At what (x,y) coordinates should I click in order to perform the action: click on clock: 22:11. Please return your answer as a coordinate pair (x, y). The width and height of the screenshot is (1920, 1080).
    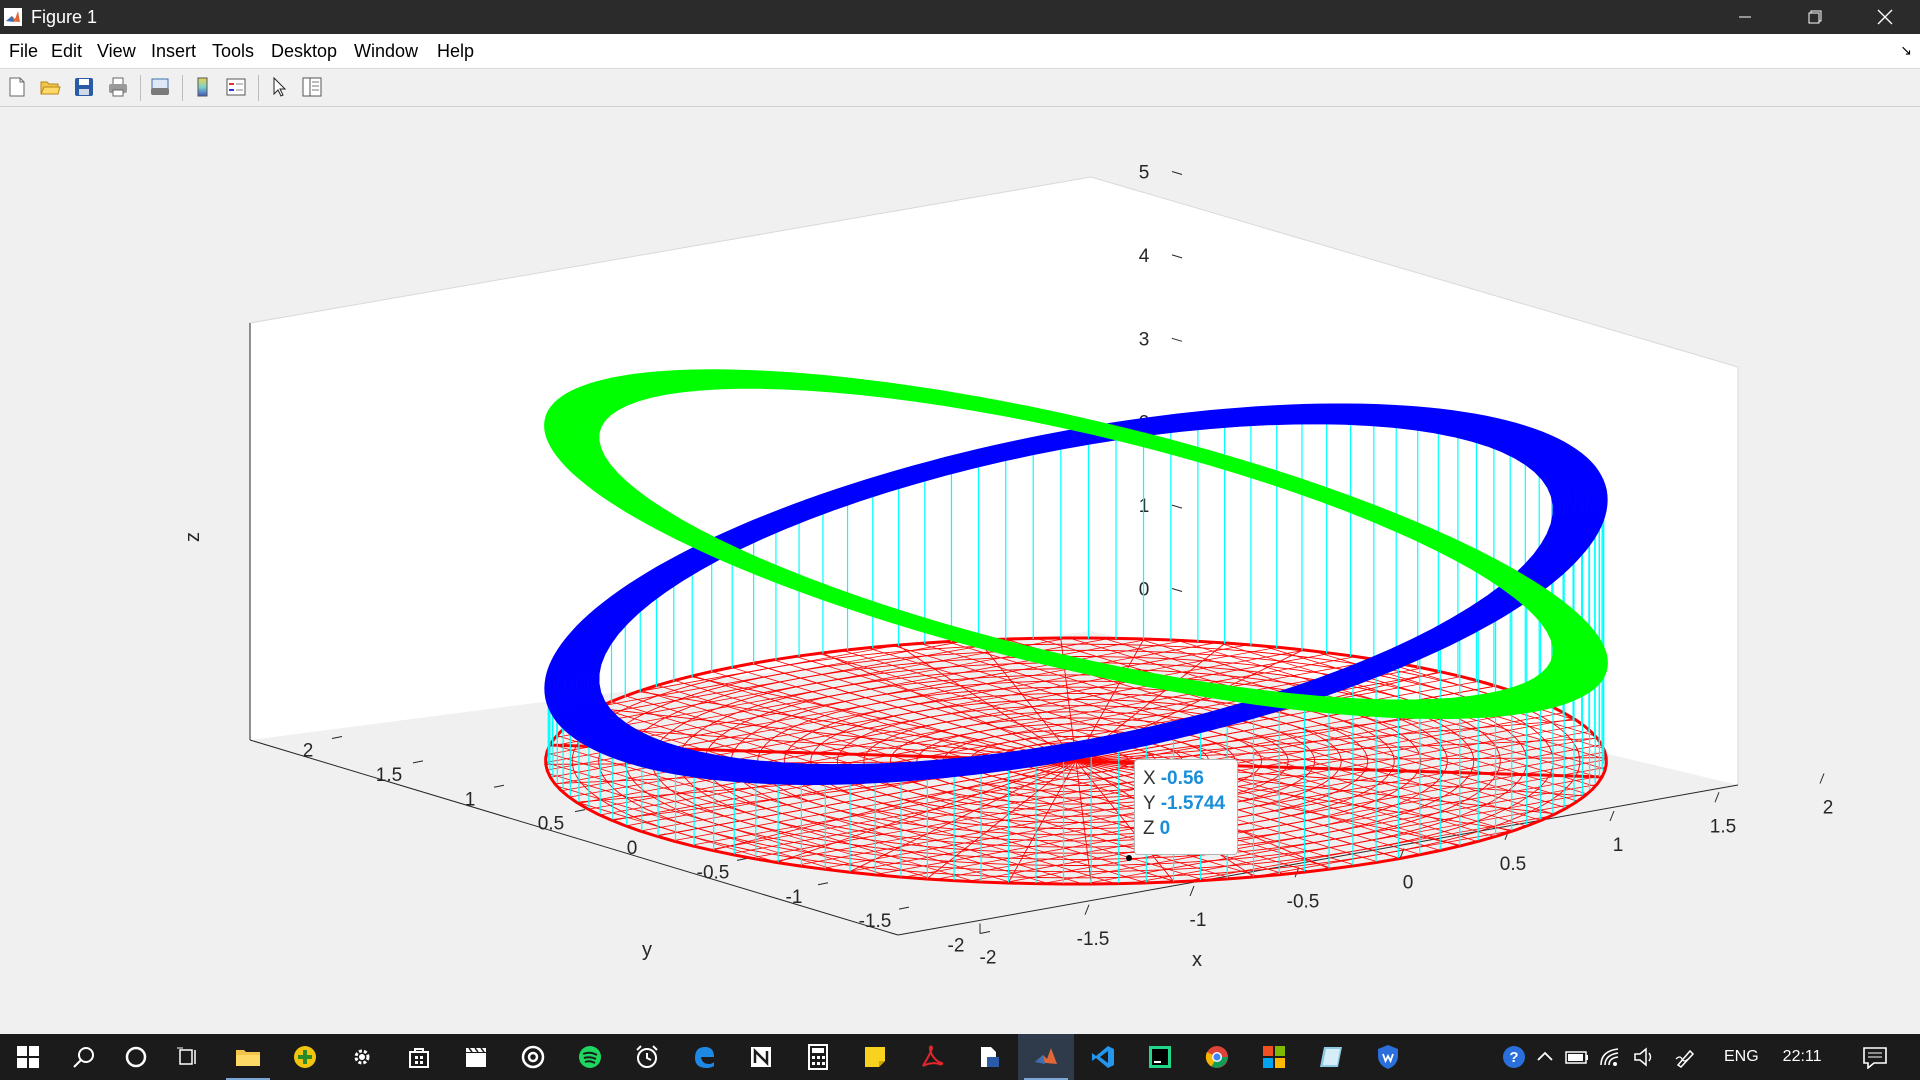
    Looking at the image, I should click on (1802, 1056).